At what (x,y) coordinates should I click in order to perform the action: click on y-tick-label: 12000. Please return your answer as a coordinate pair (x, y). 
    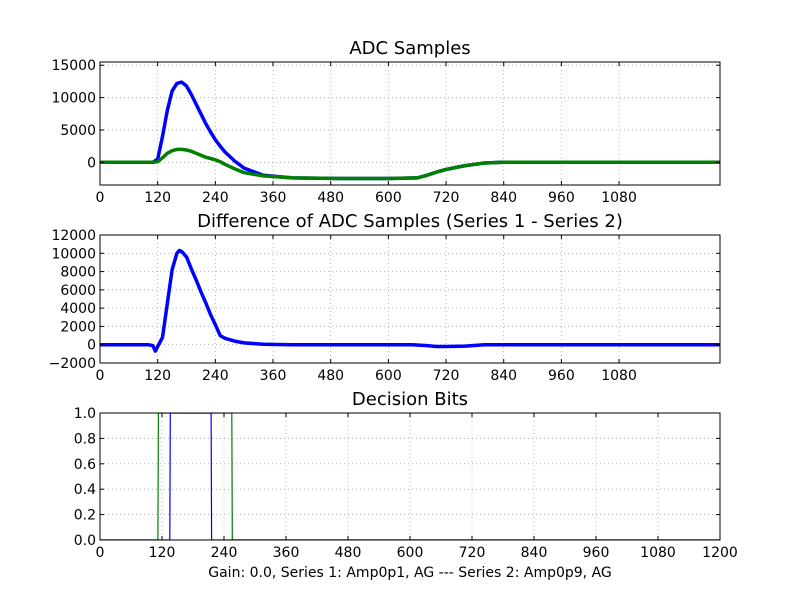
    Looking at the image, I should click on (73, 236).